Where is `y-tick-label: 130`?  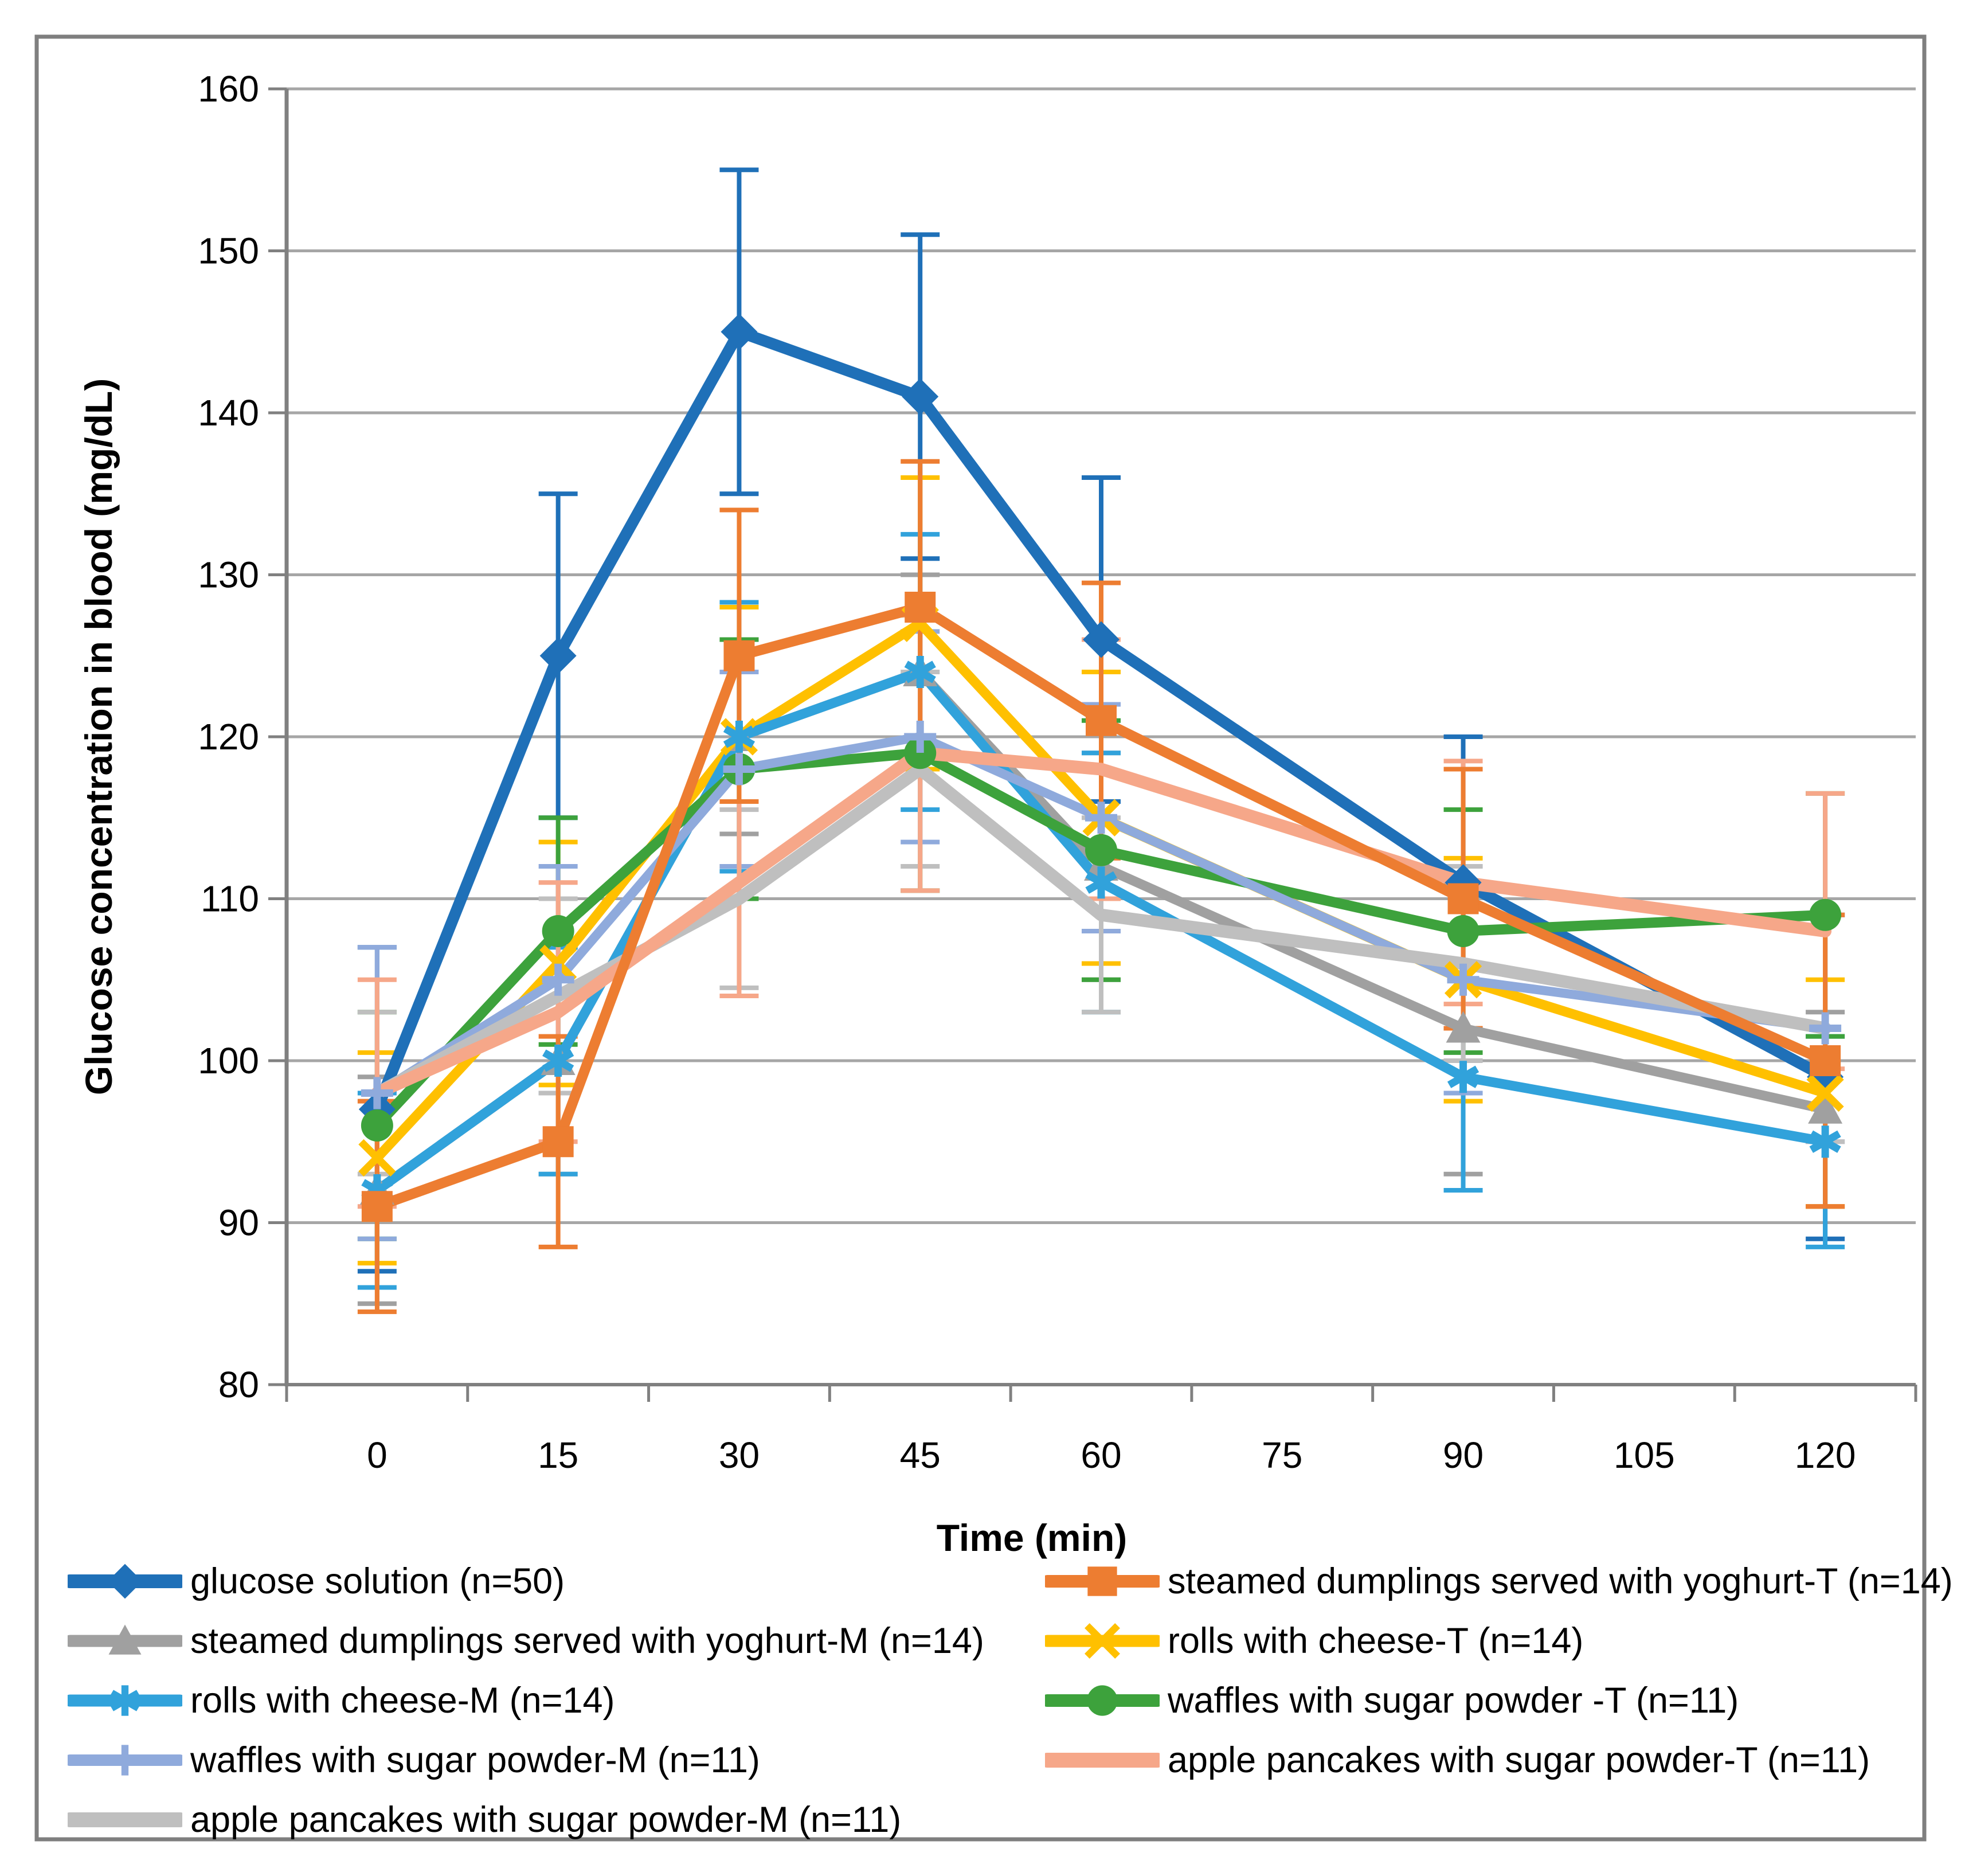 y-tick-label: 130 is located at coordinates (228, 575).